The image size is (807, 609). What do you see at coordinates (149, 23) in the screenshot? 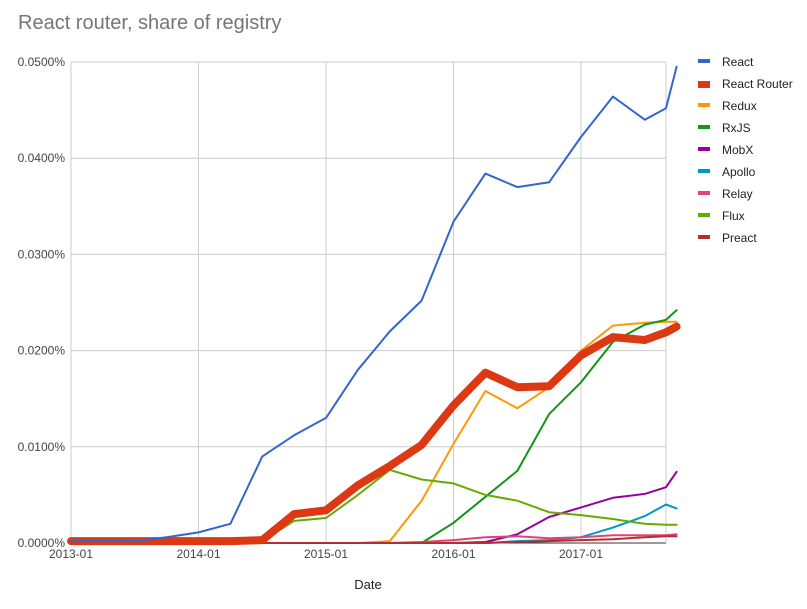
I see `chart-title: React router, share of registry` at bounding box center [149, 23].